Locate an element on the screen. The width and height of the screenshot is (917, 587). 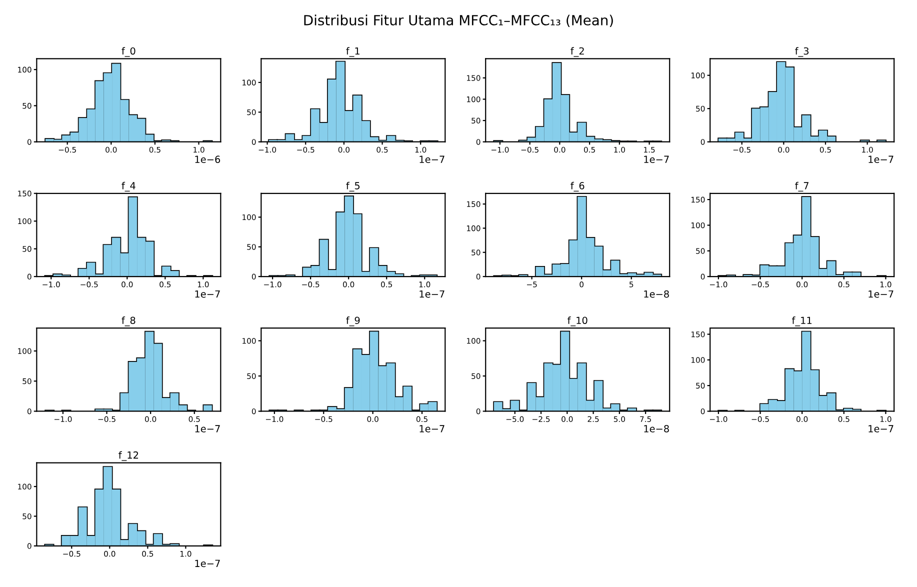
x-axis-title: 1e−6 is located at coordinates (207, 160).